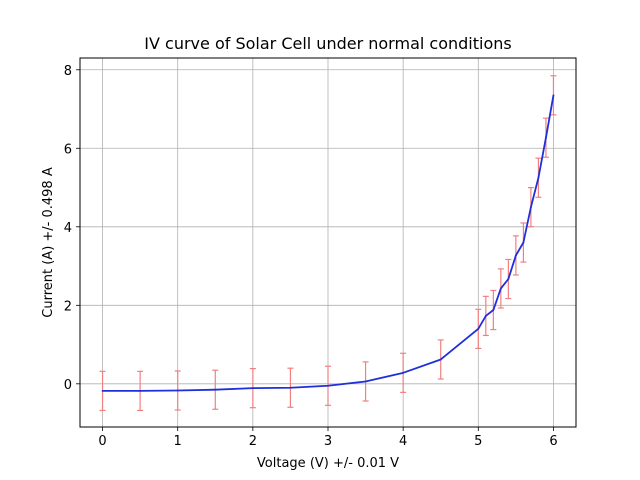 The image size is (640, 480). I want to click on x-tick-label: 3, so click(328, 441).